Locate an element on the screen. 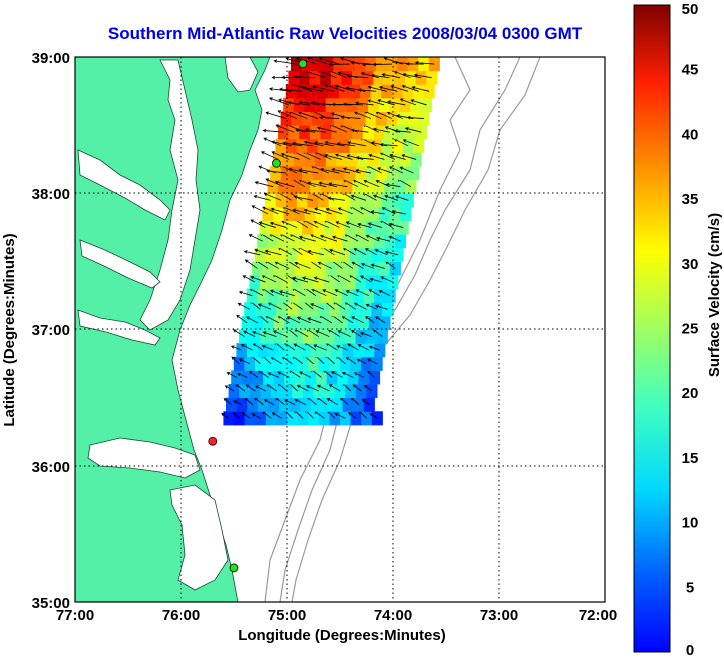  colorbar-tick-label: 10 is located at coordinates (690, 523).